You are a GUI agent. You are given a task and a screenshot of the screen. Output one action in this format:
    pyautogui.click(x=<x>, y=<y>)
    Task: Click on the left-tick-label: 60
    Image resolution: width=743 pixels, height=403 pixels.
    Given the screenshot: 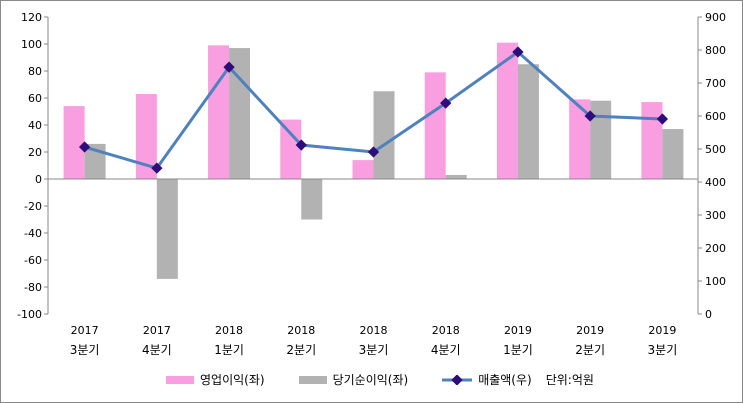 What is the action you would take?
    pyautogui.click(x=35, y=98)
    